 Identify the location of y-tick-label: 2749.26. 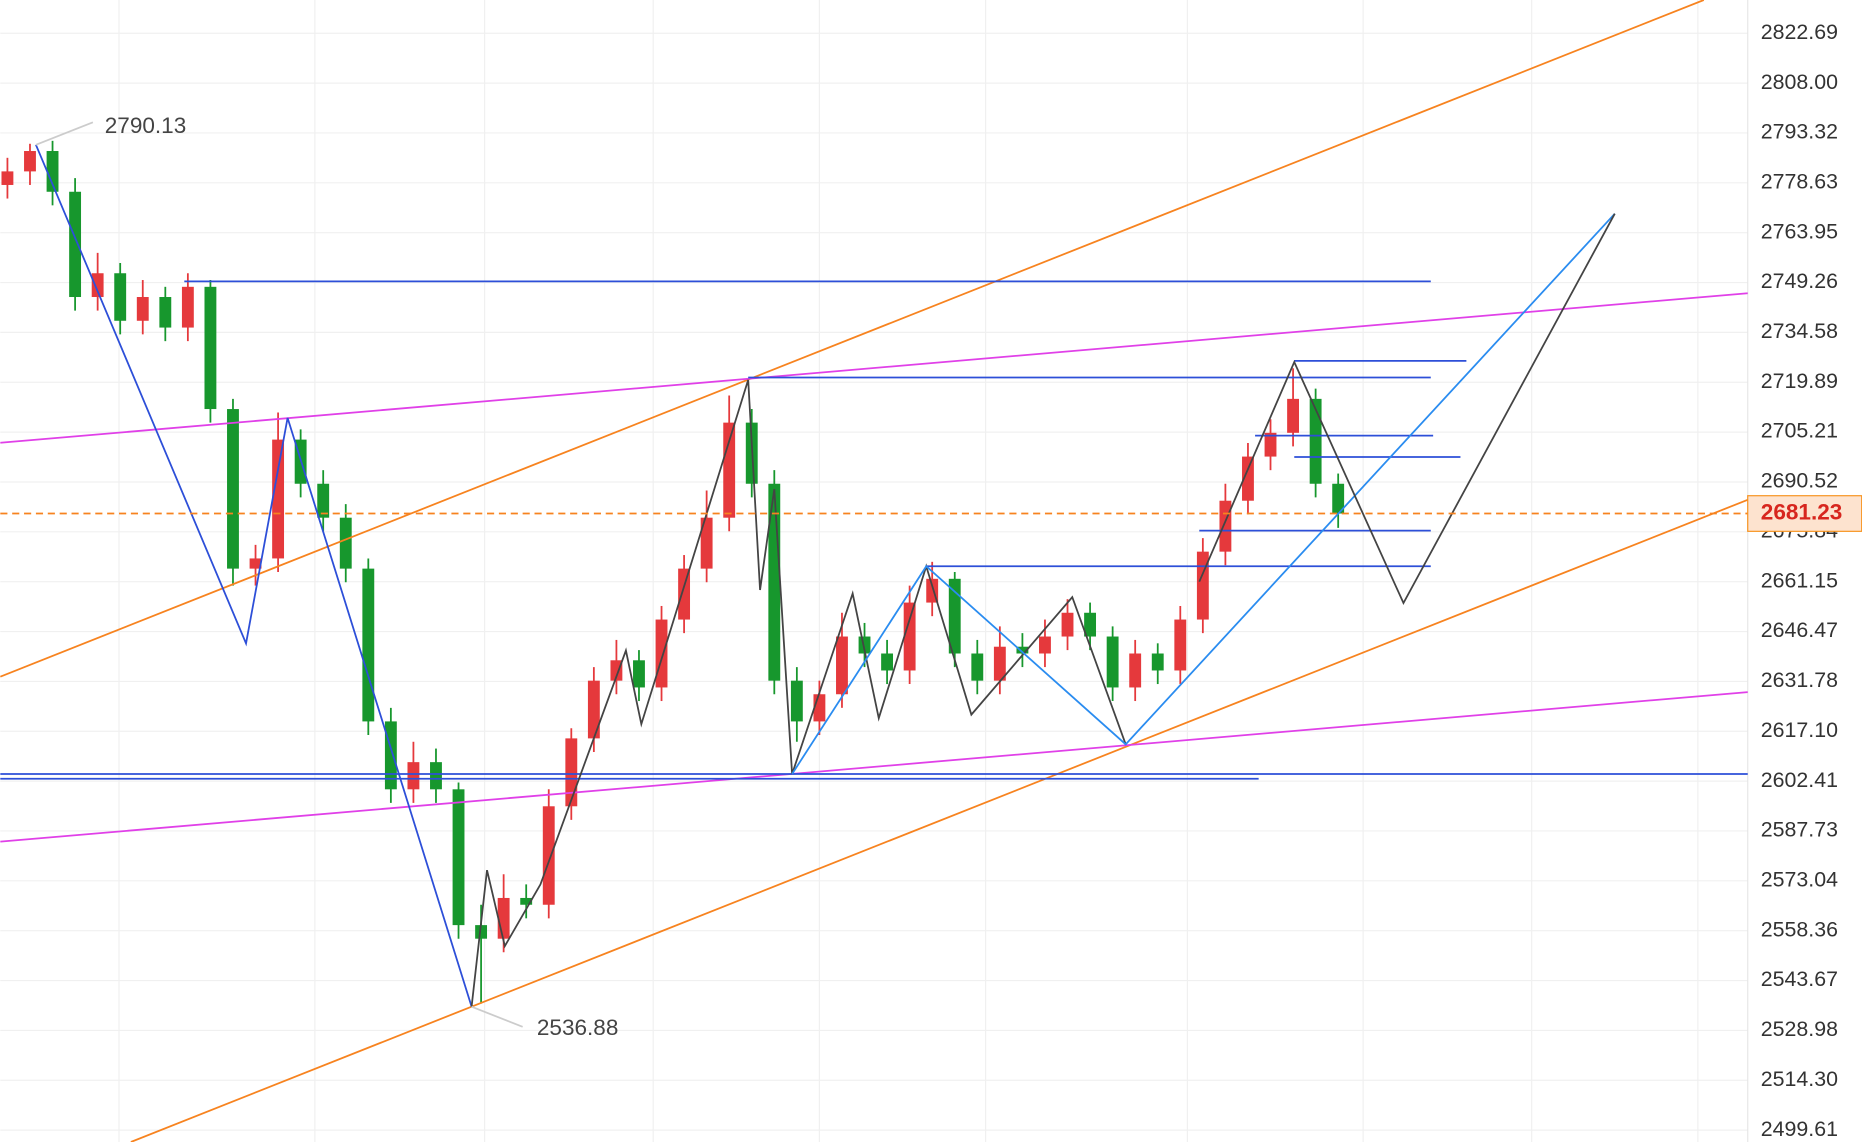
(1799, 281).